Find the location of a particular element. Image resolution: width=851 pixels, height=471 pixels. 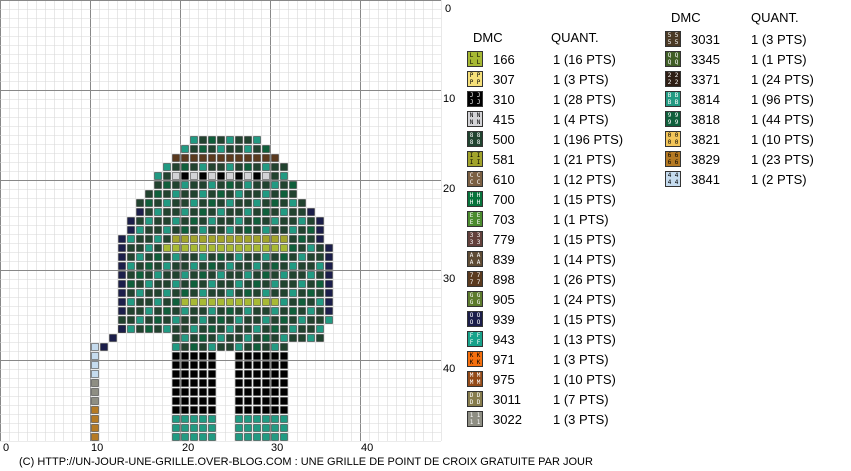

legend-row: B B B B 3814 1 (96 PTS) is located at coordinates (745, 99).